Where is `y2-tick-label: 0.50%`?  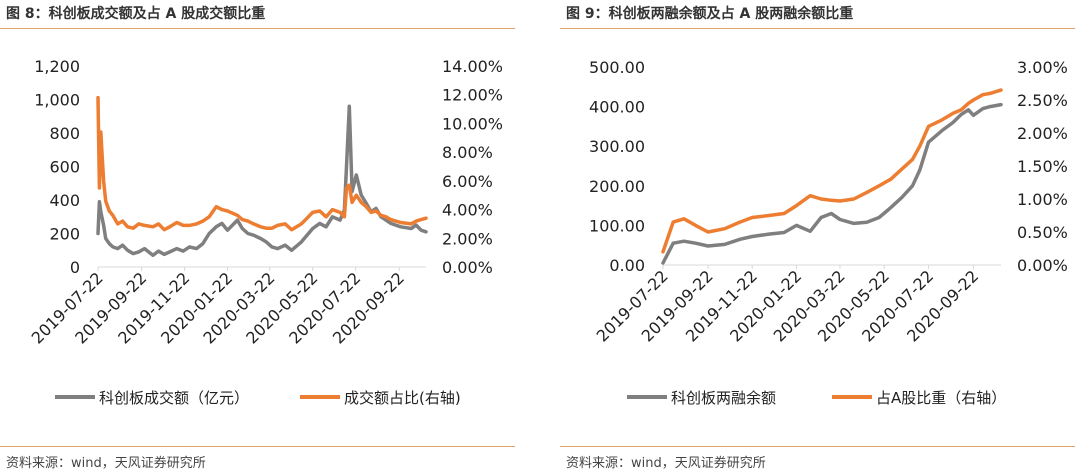
y2-tick-label: 0.50% is located at coordinates (1042, 232).